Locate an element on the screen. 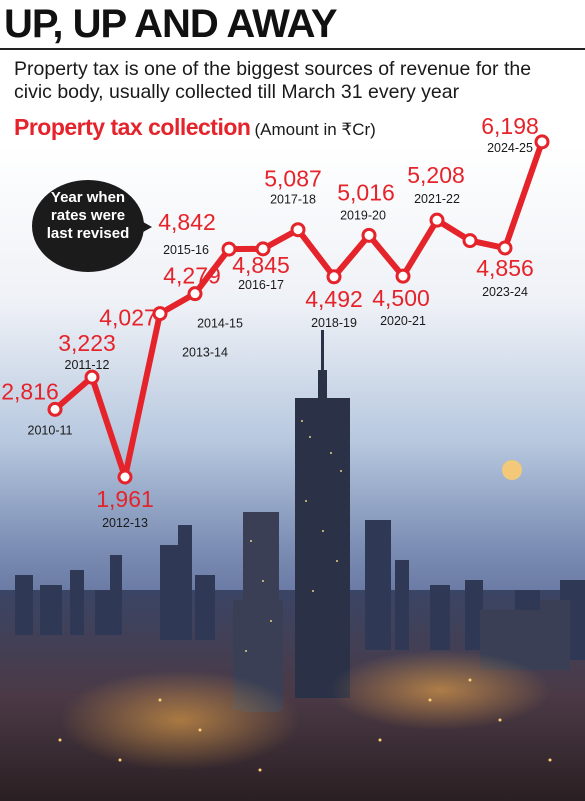 The width and height of the screenshot is (585, 801). chart-title-row: Property tax collection (Amount in ₹Cr) is located at coordinates (195, 127).